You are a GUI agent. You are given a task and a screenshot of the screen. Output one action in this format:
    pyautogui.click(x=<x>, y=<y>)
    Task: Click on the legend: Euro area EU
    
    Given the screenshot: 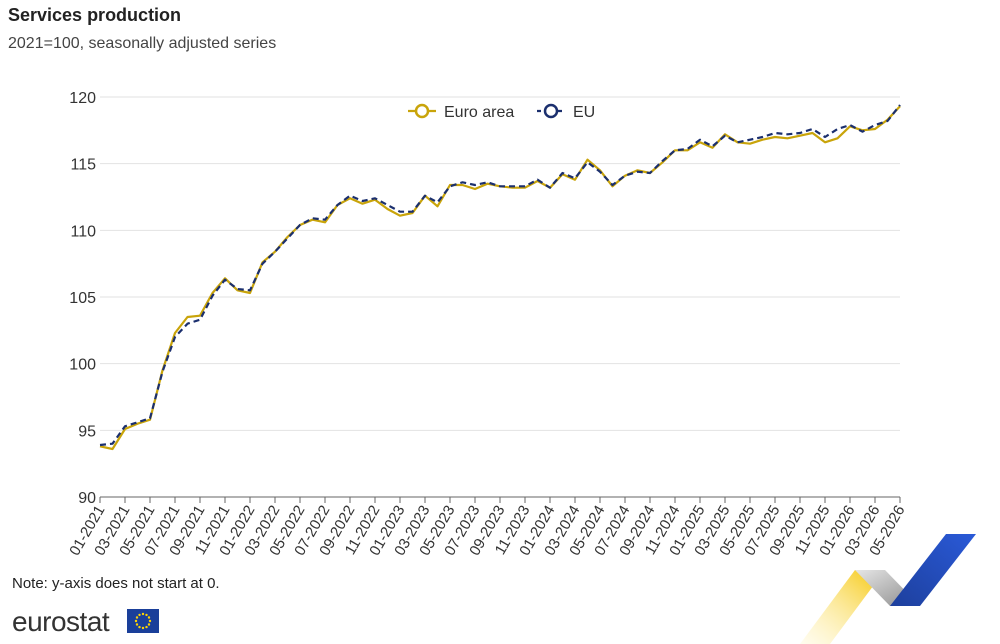 What is the action you would take?
    pyautogui.click(x=501, y=112)
    